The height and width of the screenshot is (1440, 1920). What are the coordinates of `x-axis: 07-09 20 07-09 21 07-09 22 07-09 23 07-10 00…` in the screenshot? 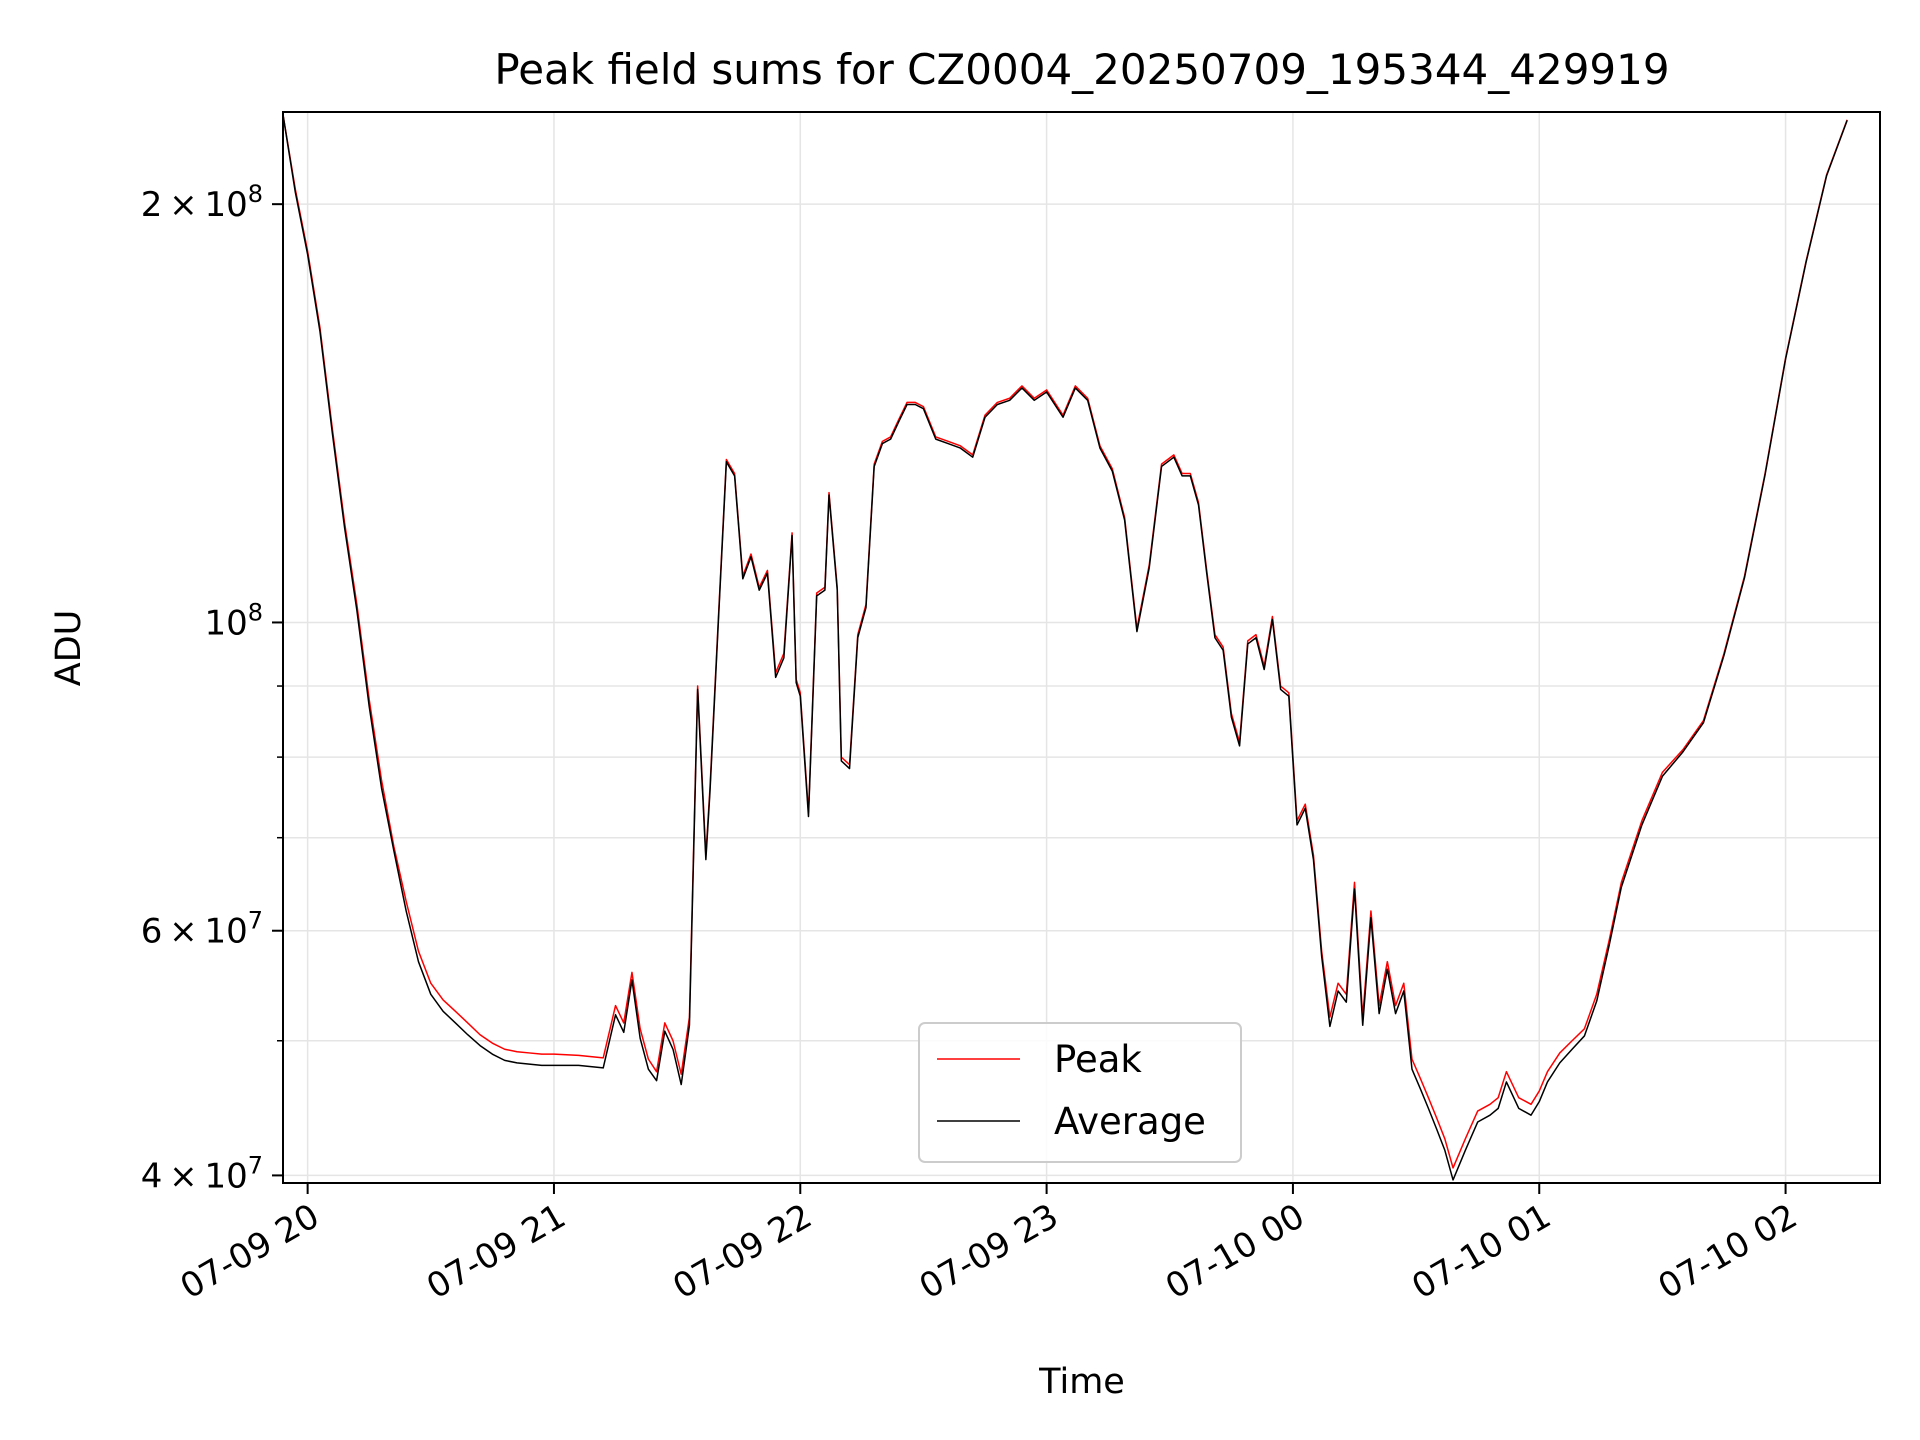 It's located at (989, 1245).